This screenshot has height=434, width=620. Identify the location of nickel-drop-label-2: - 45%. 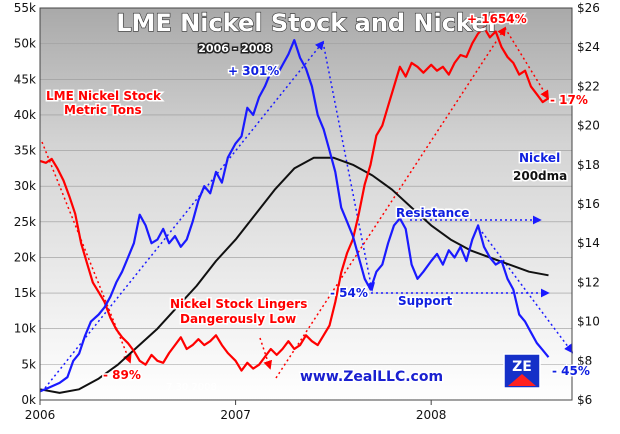
(571, 371).